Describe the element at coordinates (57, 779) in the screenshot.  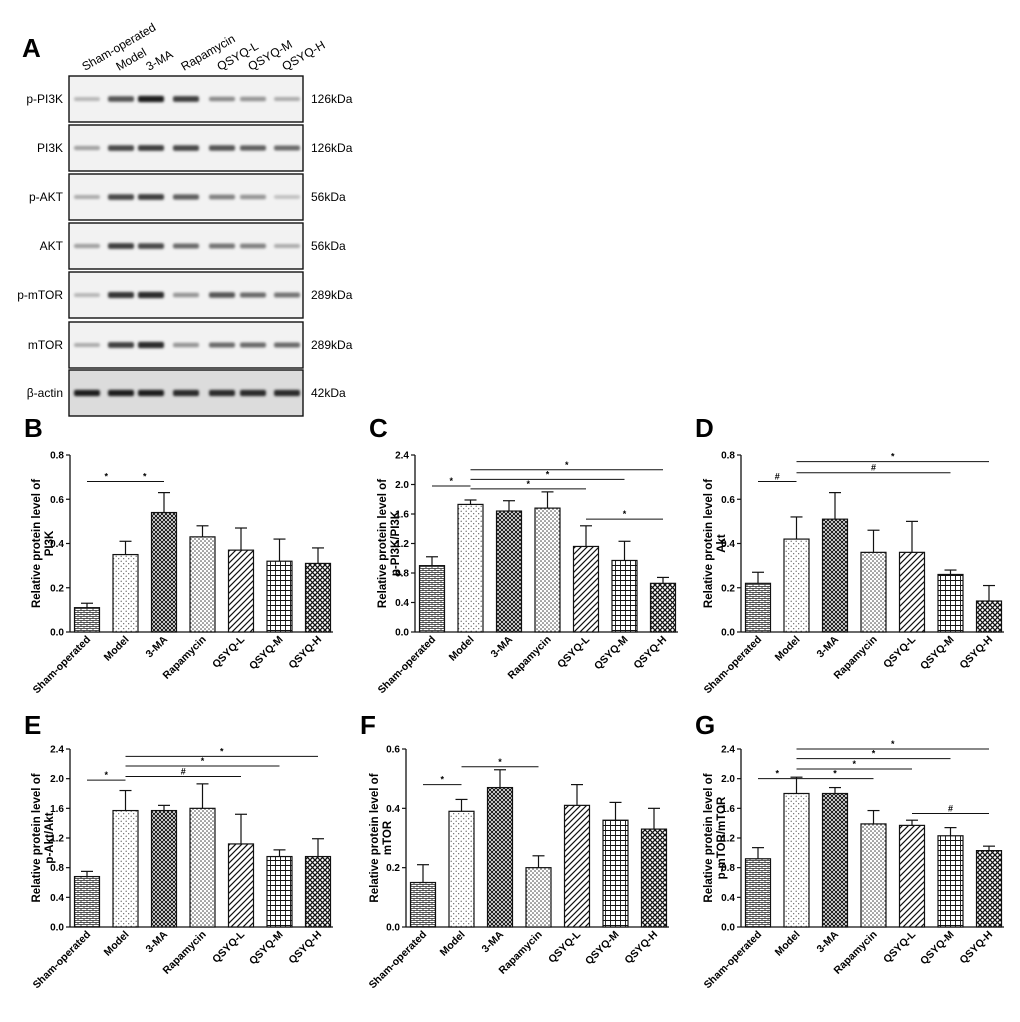
I see `y-tick-label: 2.0` at that location.